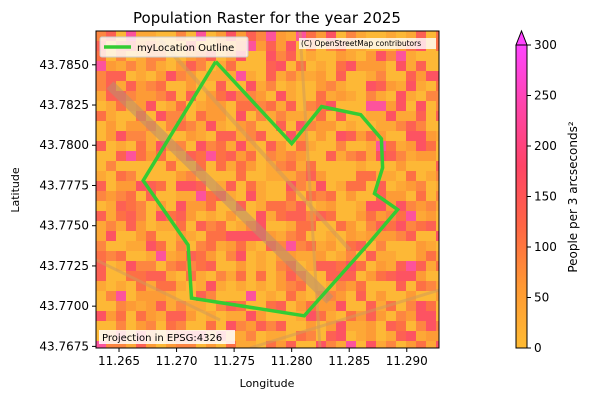 The height and width of the screenshot is (400, 590). Describe the element at coordinates (119, 361) in the screenshot. I see `x-tick-label: 11.265` at that location.